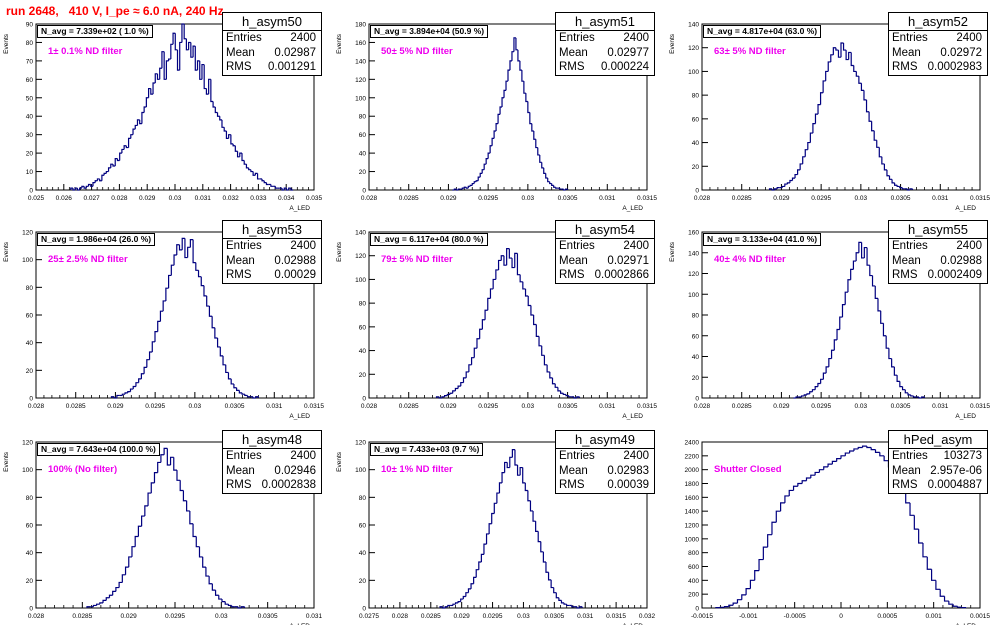 This screenshot has height=625, width=996. What do you see at coordinates (750, 259) in the screenshot?
I see `filter-label: 40± 4% ND filter` at bounding box center [750, 259].